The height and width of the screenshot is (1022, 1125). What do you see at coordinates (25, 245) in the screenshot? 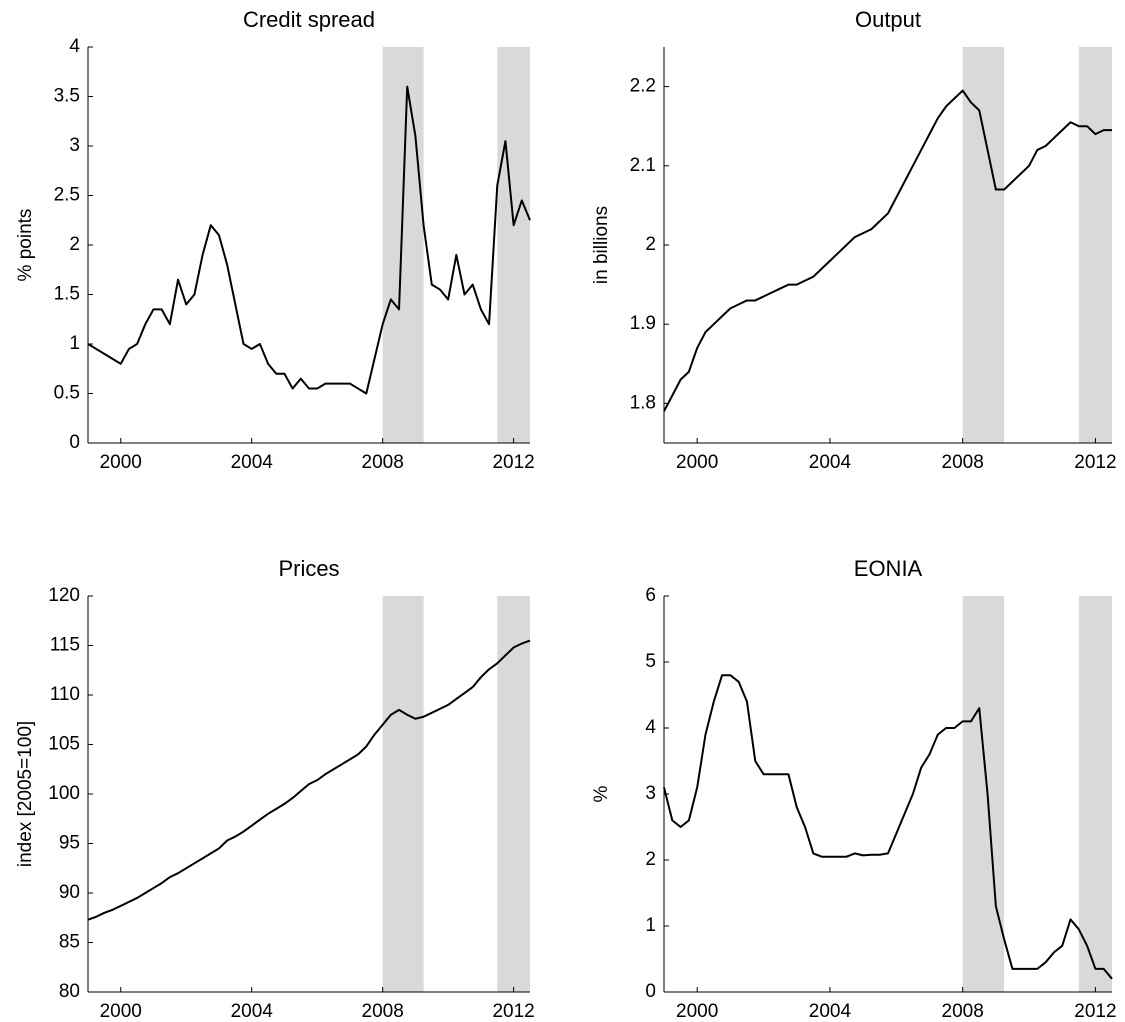
I see `y-axis-label: % points` at bounding box center [25, 245].